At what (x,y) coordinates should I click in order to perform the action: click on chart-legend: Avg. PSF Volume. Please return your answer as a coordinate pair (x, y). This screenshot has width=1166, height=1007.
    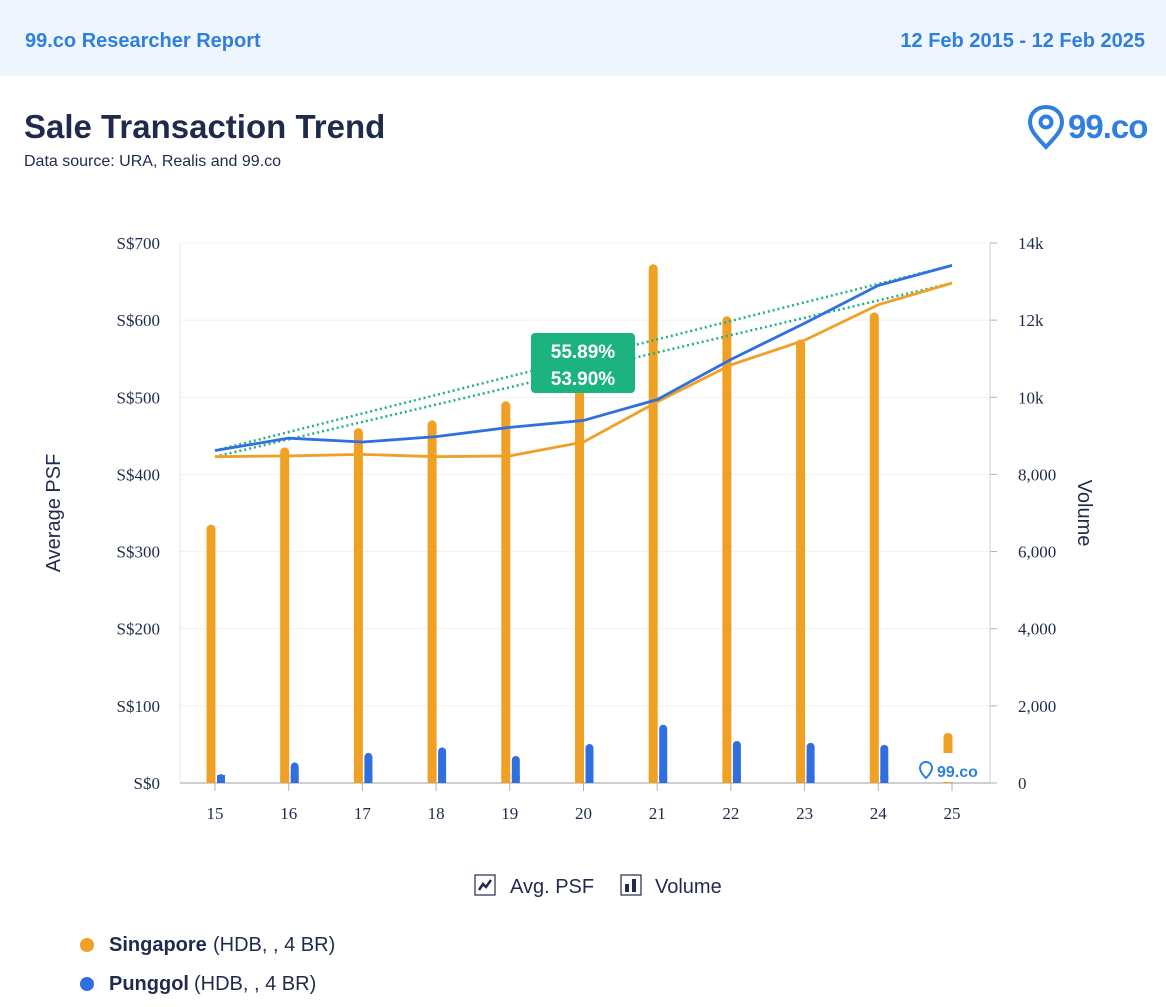
    Looking at the image, I should click on (583, 887).